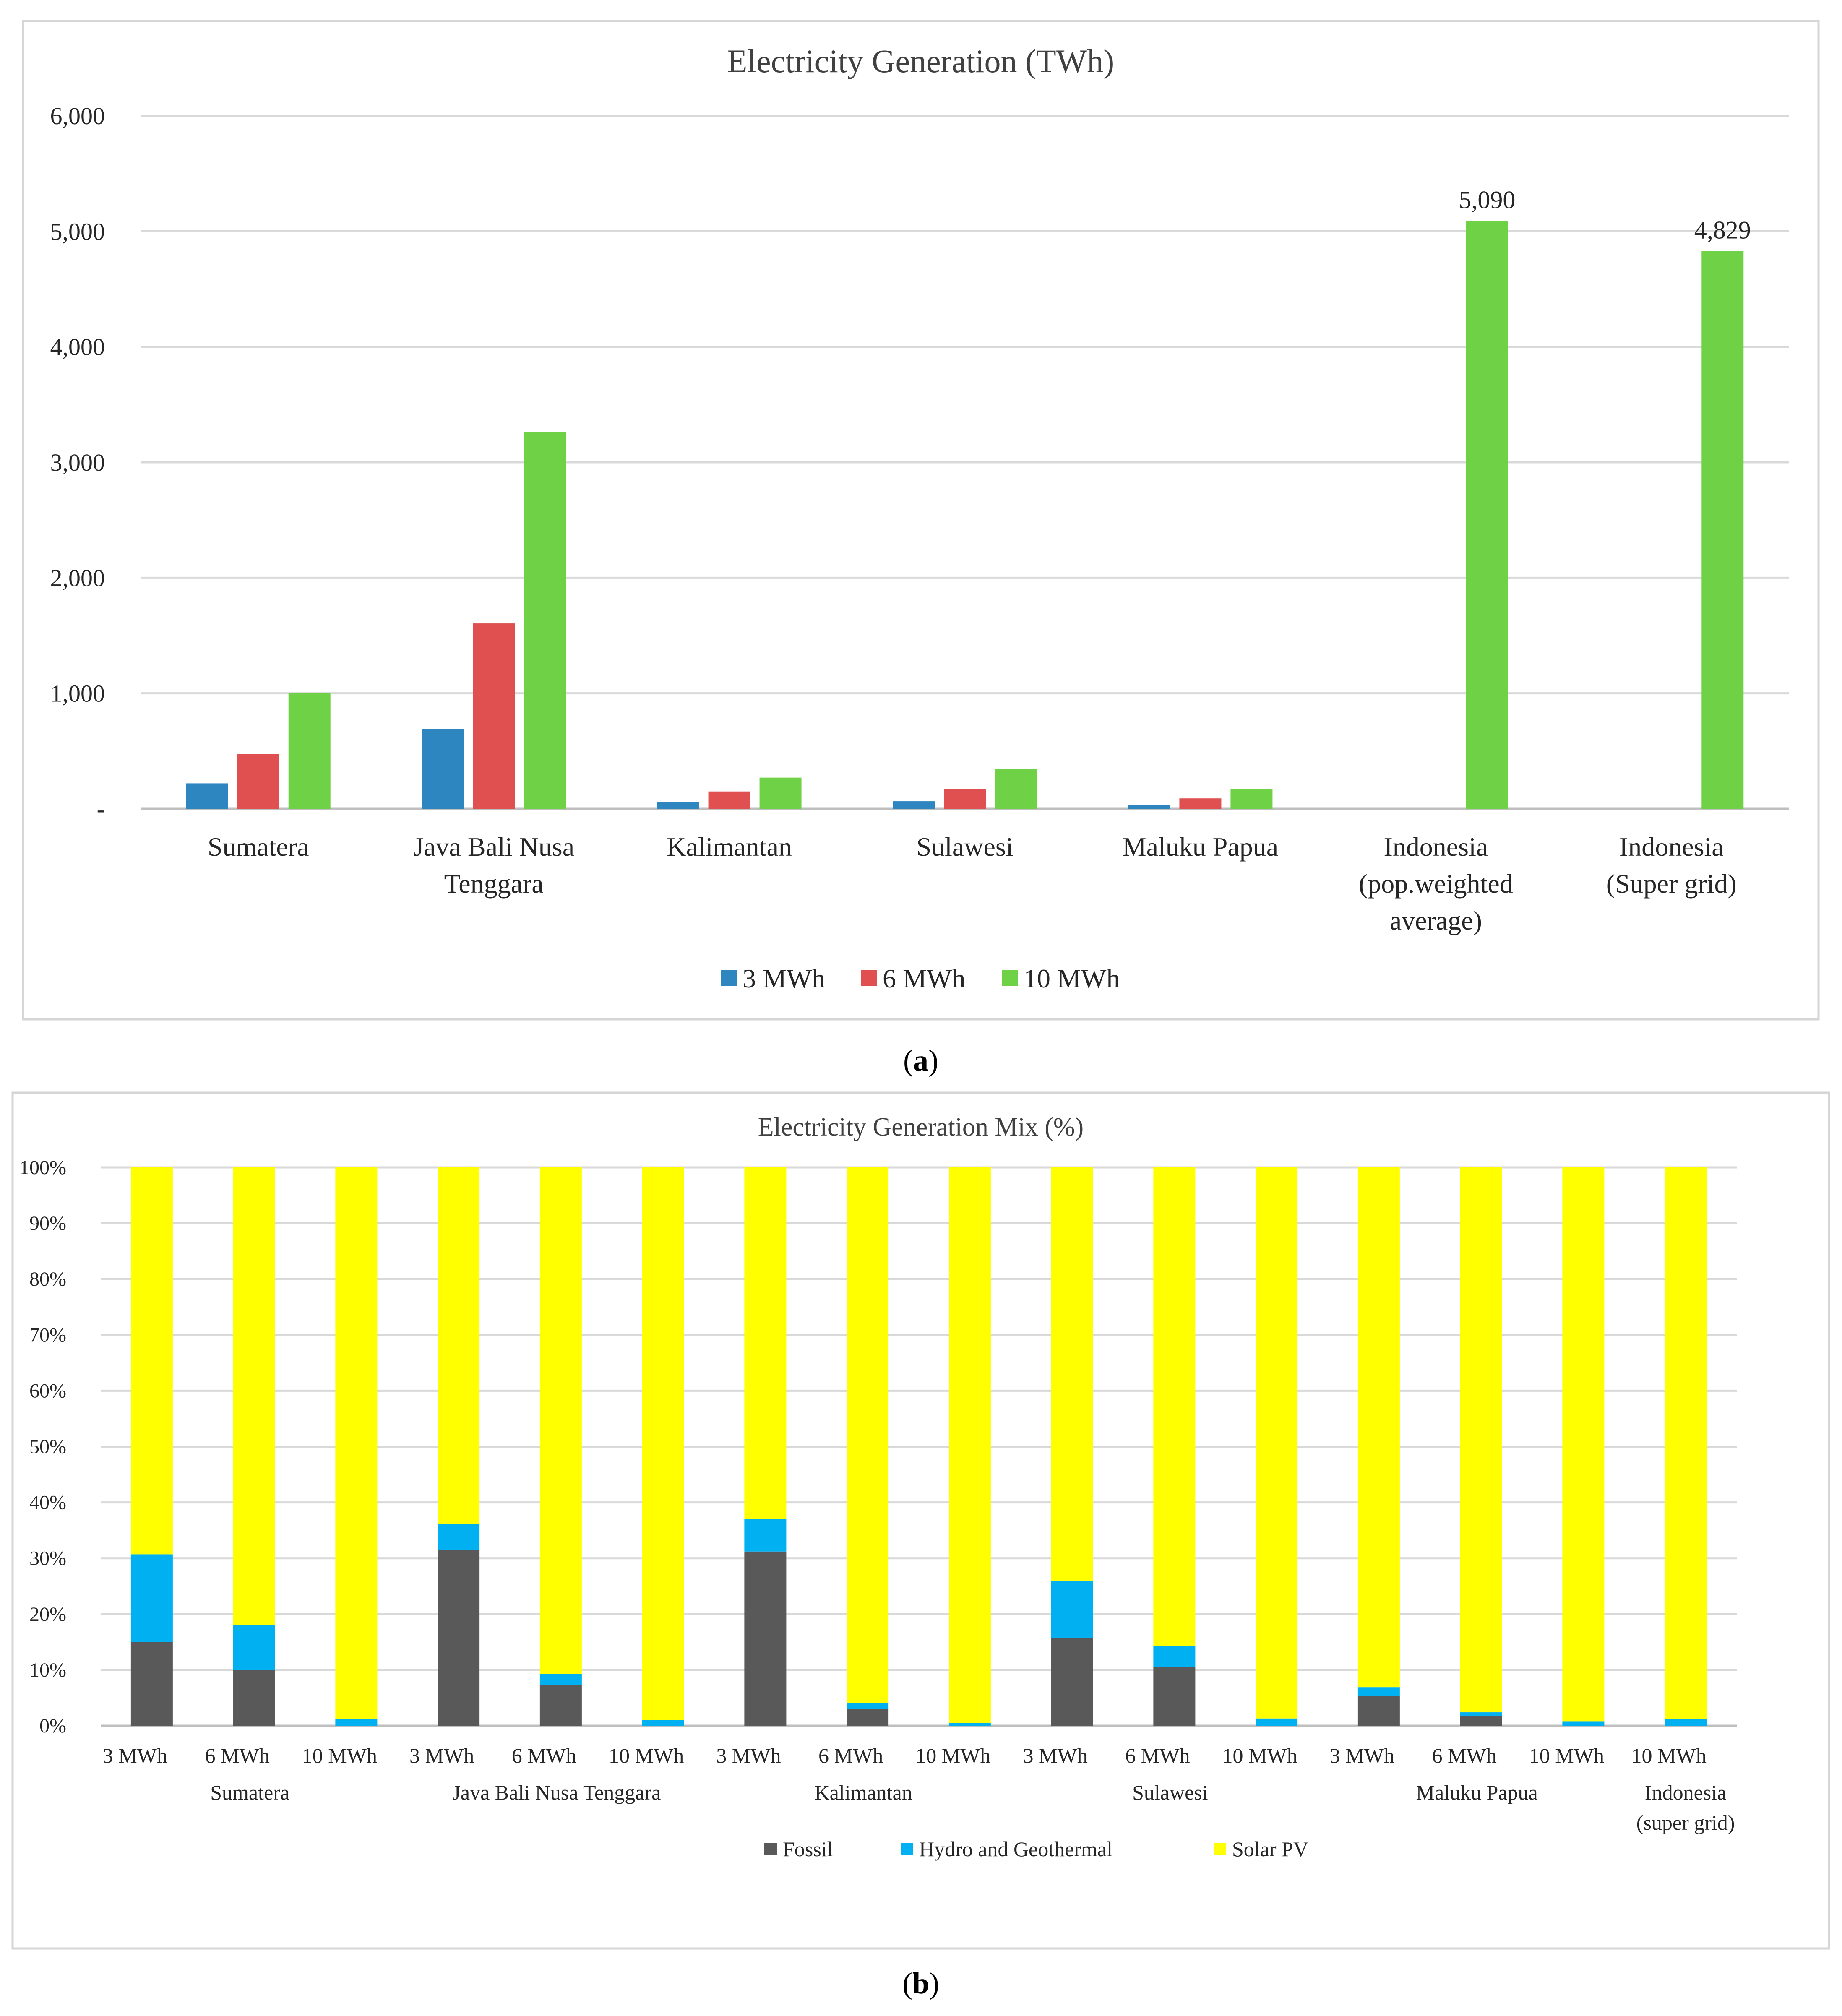  I want to click on chart-b-legend-label: Solar PV, so click(1270, 1849).